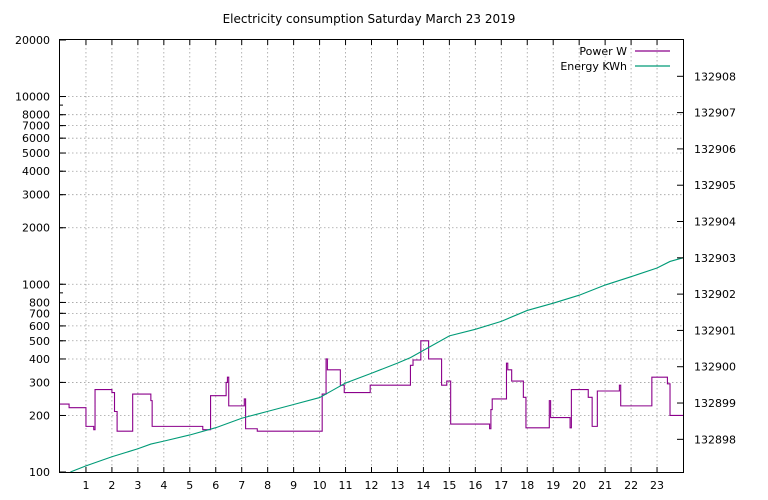 The height and width of the screenshot is (500, 768). What do you see at coordinates (715, 330) in the screenshot?
I see `y-right-tick-label: 132901` at bounding box center [715, 330].